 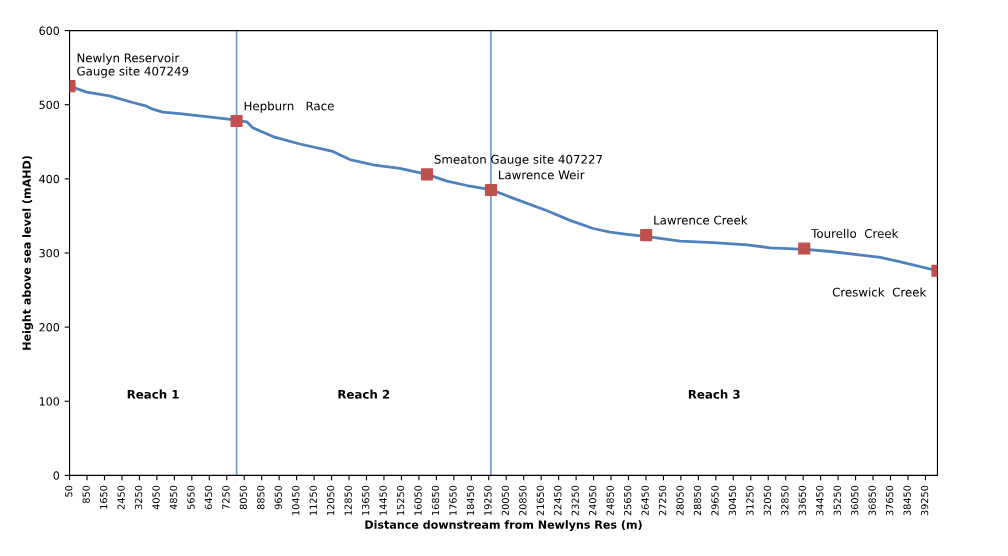 I want to click on x-tick-label: 24050, so click(x=593, y=500).